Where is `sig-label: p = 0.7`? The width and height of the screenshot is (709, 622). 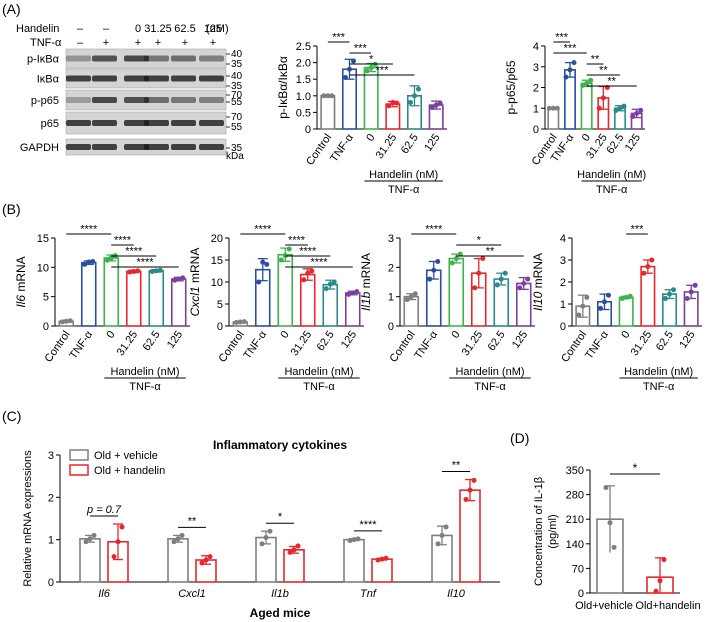
sig-label: p = 0.7 is located at coordinates (104, 510).